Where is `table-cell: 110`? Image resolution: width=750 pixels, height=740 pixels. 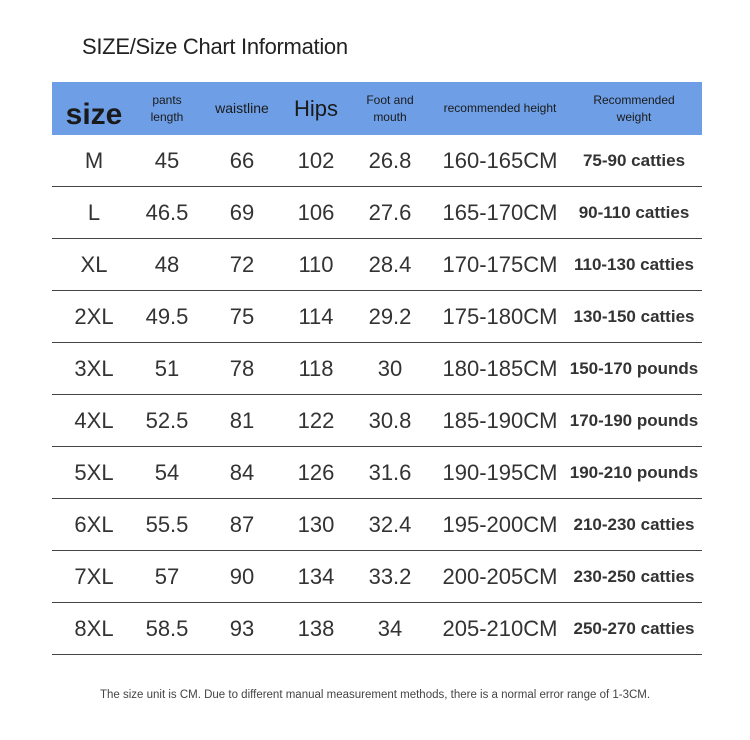
table-cell: 110 is located at coordinates (316, 264).